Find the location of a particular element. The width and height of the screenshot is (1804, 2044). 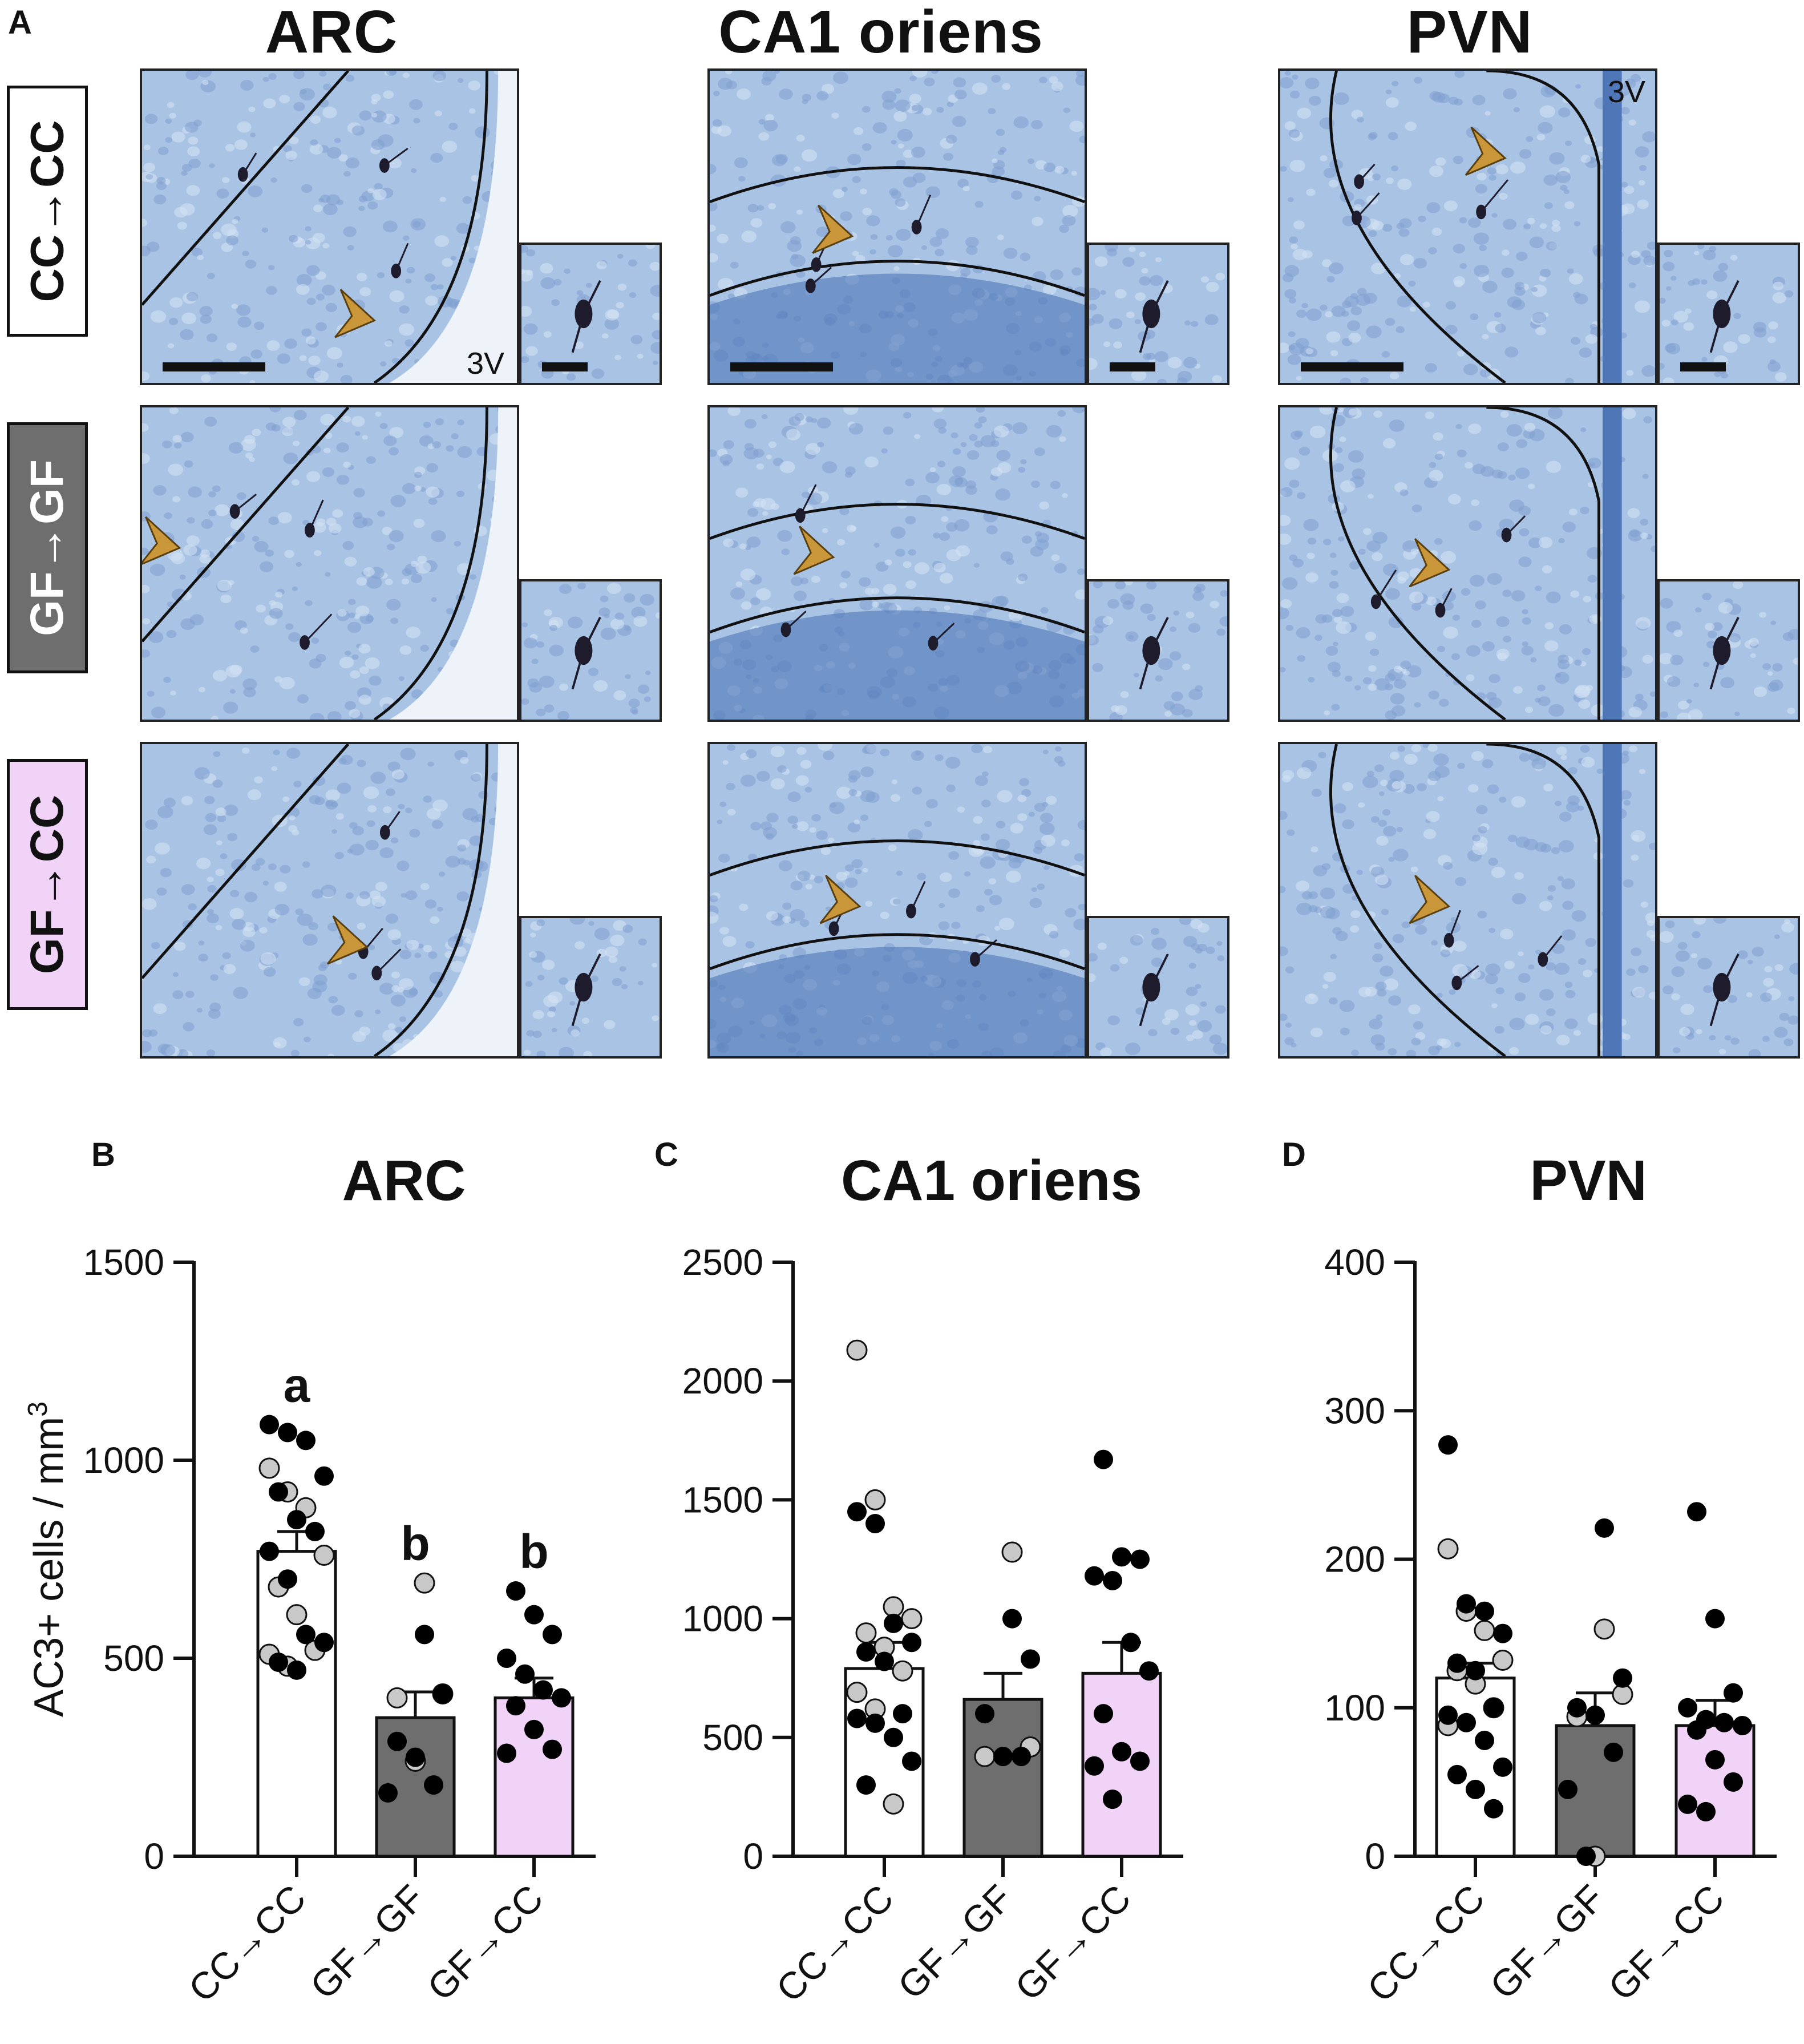

y-tick-label: 500 is located at coordinates (133, 1658).